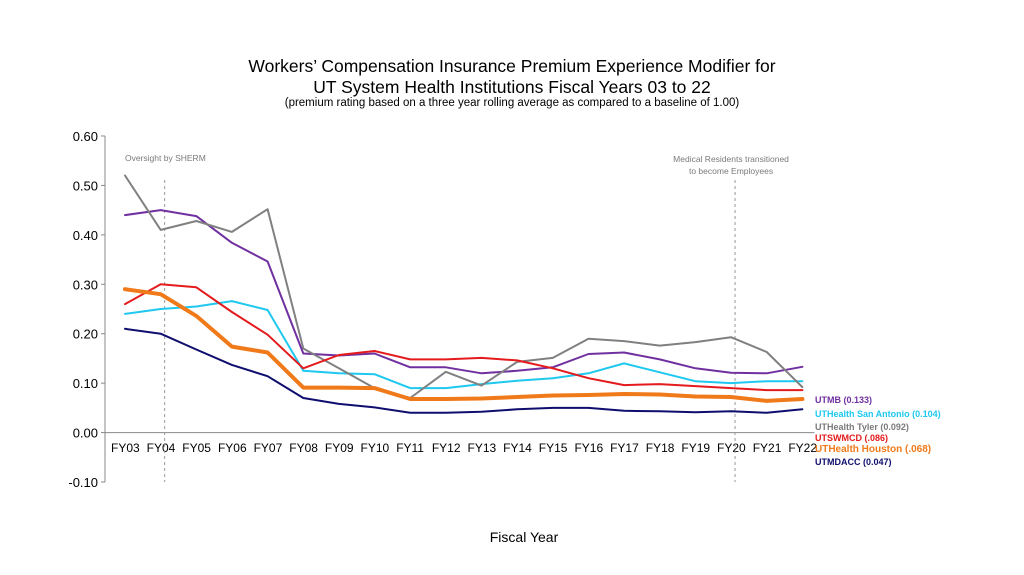  Describe the element at coordinates (232, 448) in the screenshot. I see `x-tick-label: FY06` at that location.